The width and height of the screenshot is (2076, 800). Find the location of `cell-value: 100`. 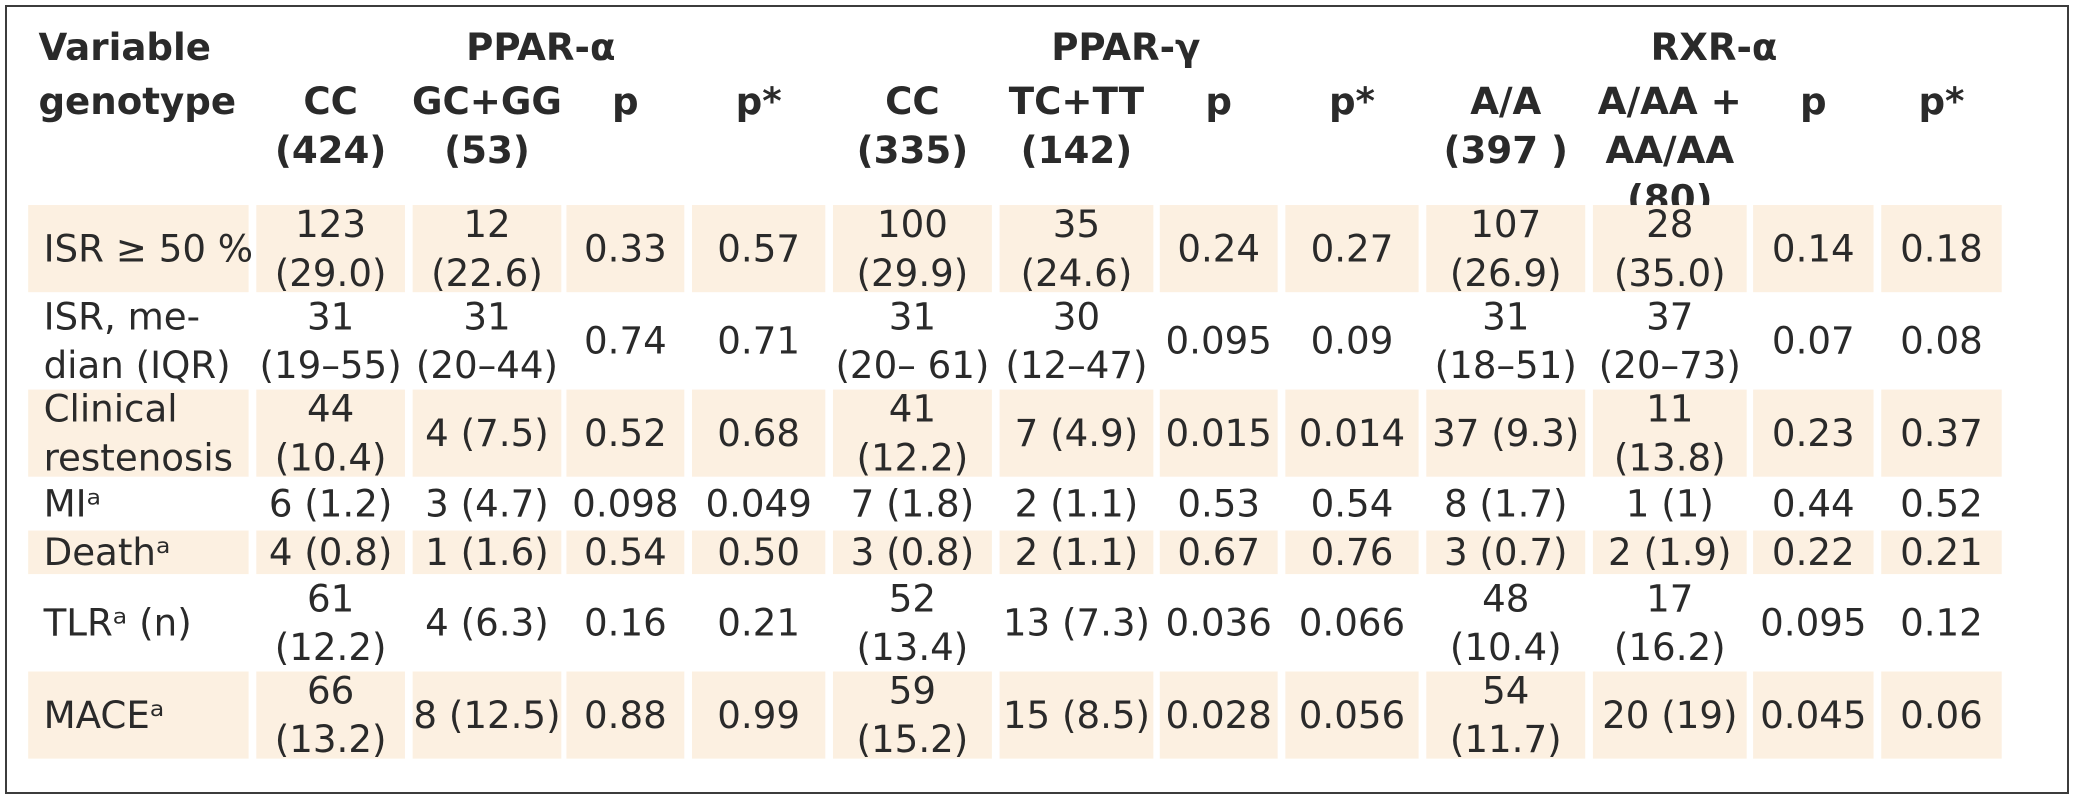

cell-value: 100 is located at coordinates (912, 224).